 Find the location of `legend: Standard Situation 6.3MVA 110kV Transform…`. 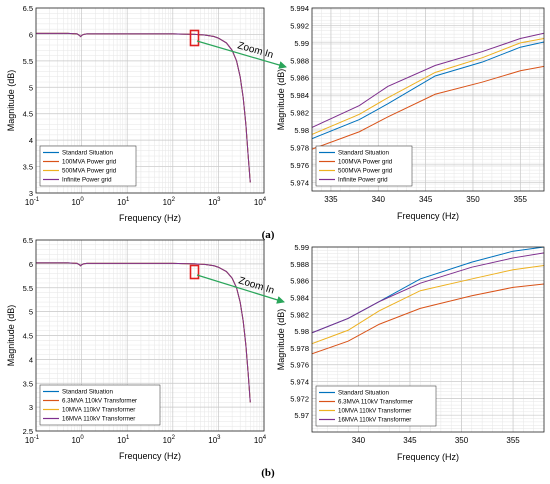

legend: Standard Situation 6.3MVA 110kV Transform… is located at coordinates (100, 405).